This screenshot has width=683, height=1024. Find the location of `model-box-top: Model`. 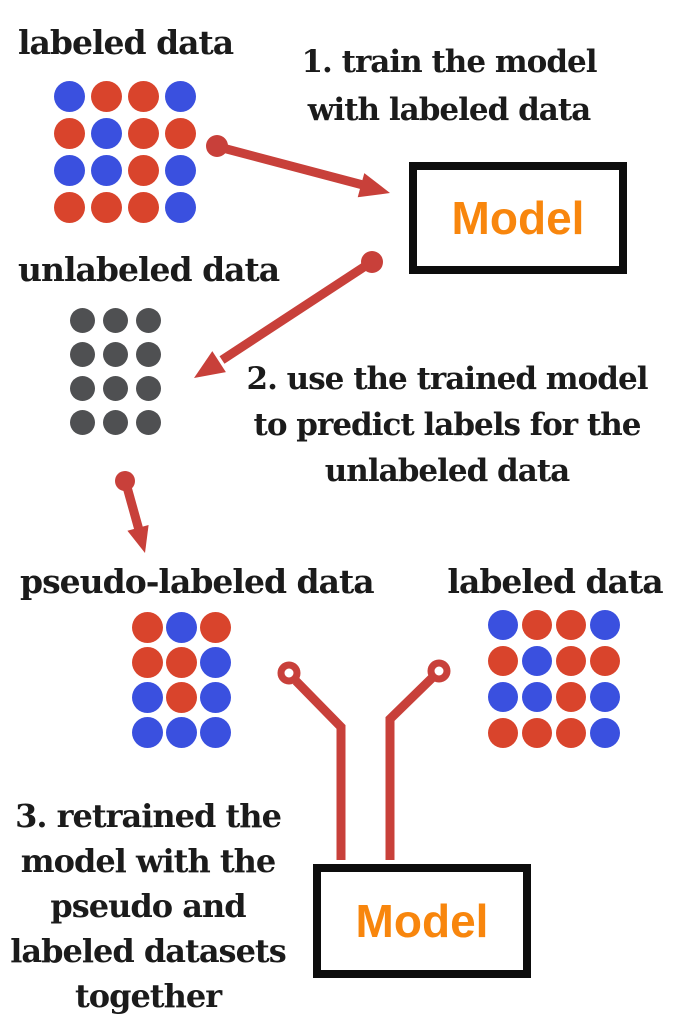

model-box-top: Model is located at coordinates (518, 218).